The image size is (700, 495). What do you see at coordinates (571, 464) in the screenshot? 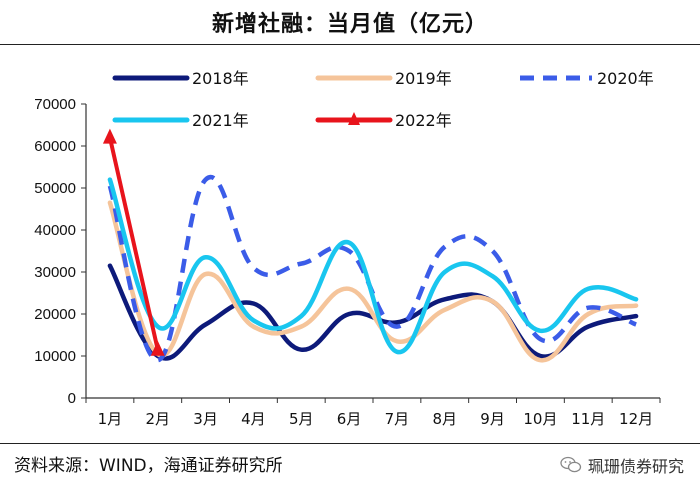
I see `wechat-icon` at bounding box center [571, 464].